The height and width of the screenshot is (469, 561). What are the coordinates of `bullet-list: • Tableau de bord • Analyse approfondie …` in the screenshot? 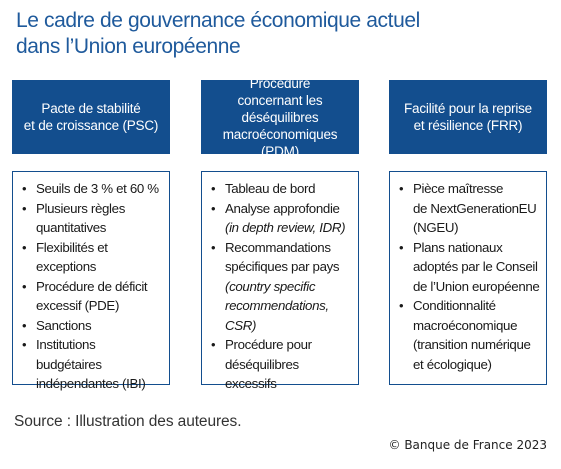 It's located at (281, 286).